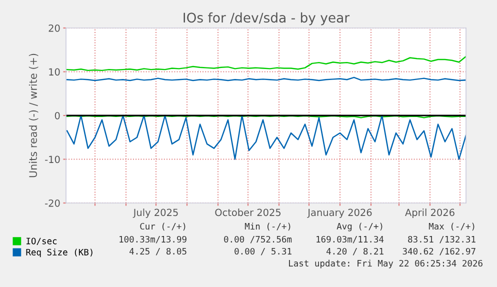 The image size is (497, 287). I want to click on y-tick-label: -20, so click(52, 203).